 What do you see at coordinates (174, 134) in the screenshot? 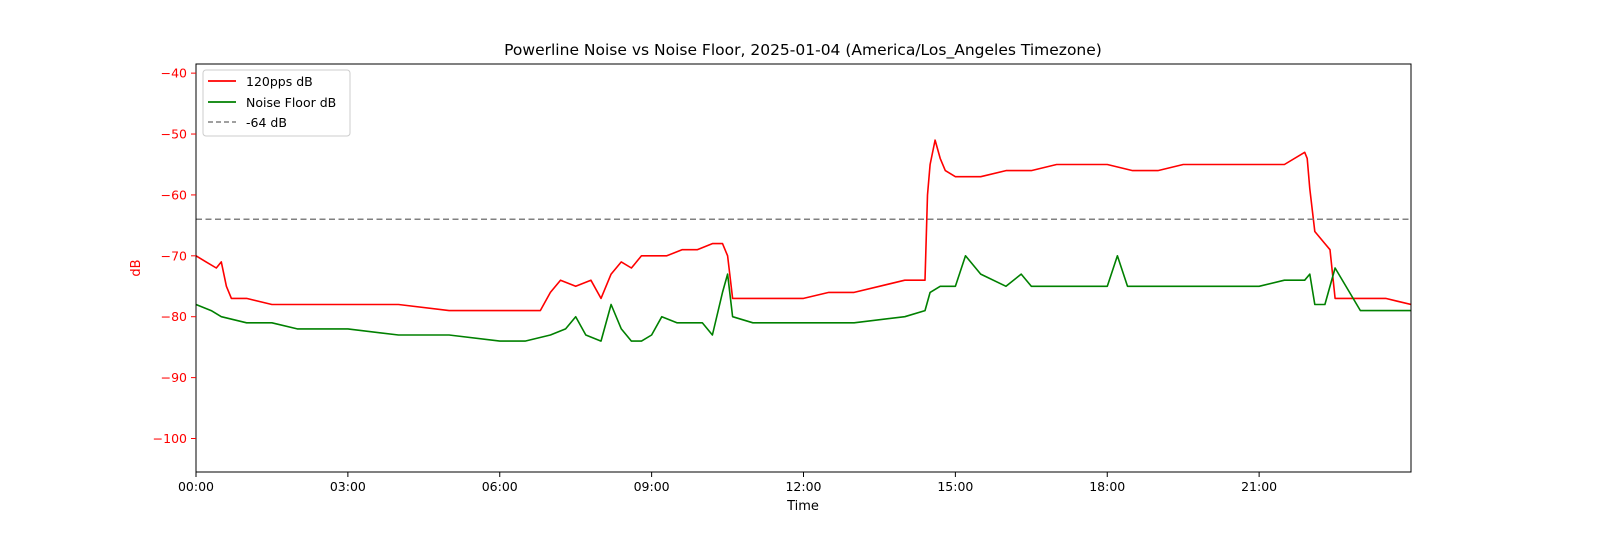
I see `y-tick-label: −50` at bounding box center [174, 134].